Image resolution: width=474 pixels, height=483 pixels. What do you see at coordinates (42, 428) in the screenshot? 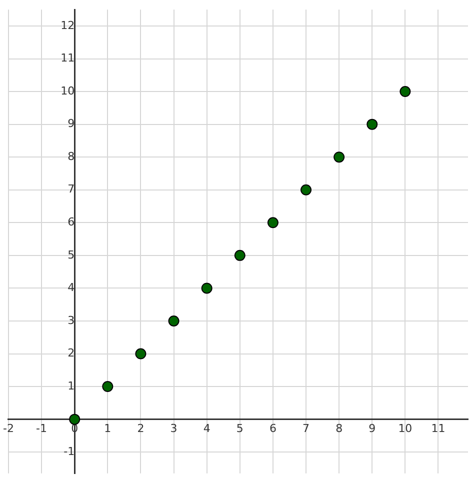
I see `x-tick-label: -1` at bounding box center [42, 428].